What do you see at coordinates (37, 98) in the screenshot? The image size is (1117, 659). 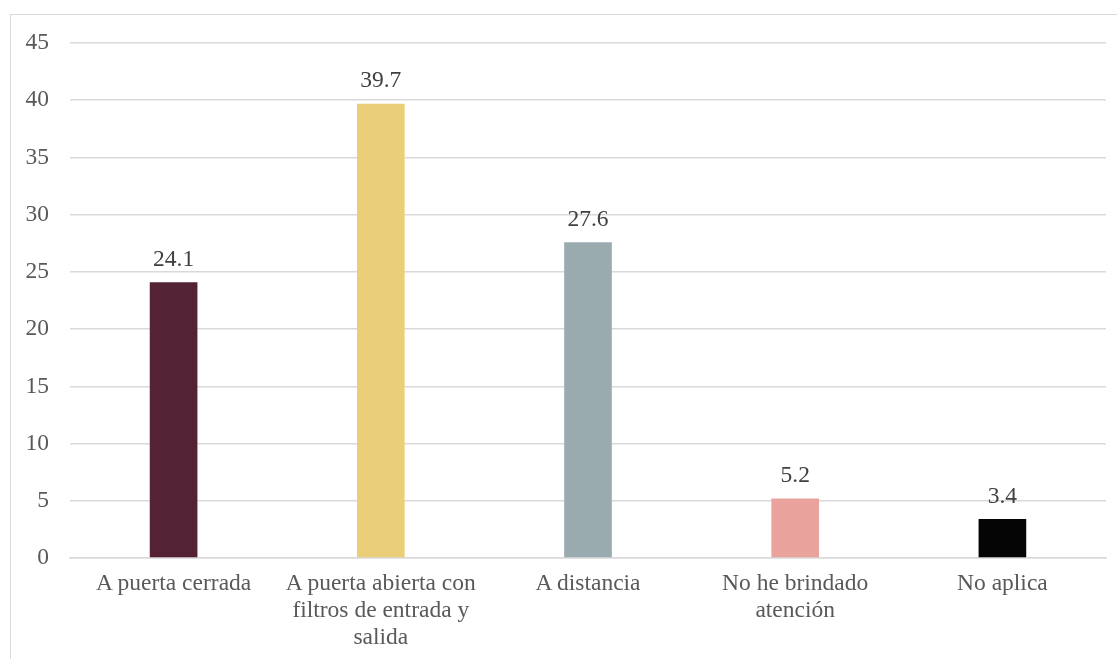 I see `y-tick-label: 40` at bounding box center [37, 98].